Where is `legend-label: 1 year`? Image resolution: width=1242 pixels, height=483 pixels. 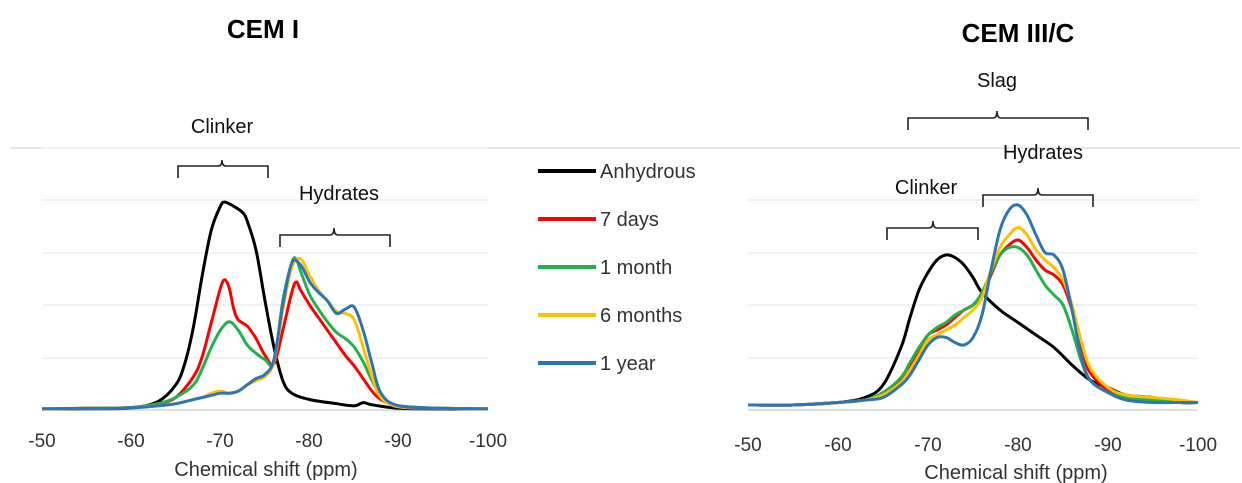
legend-label: 1 year is located at coordinates (628, 364).